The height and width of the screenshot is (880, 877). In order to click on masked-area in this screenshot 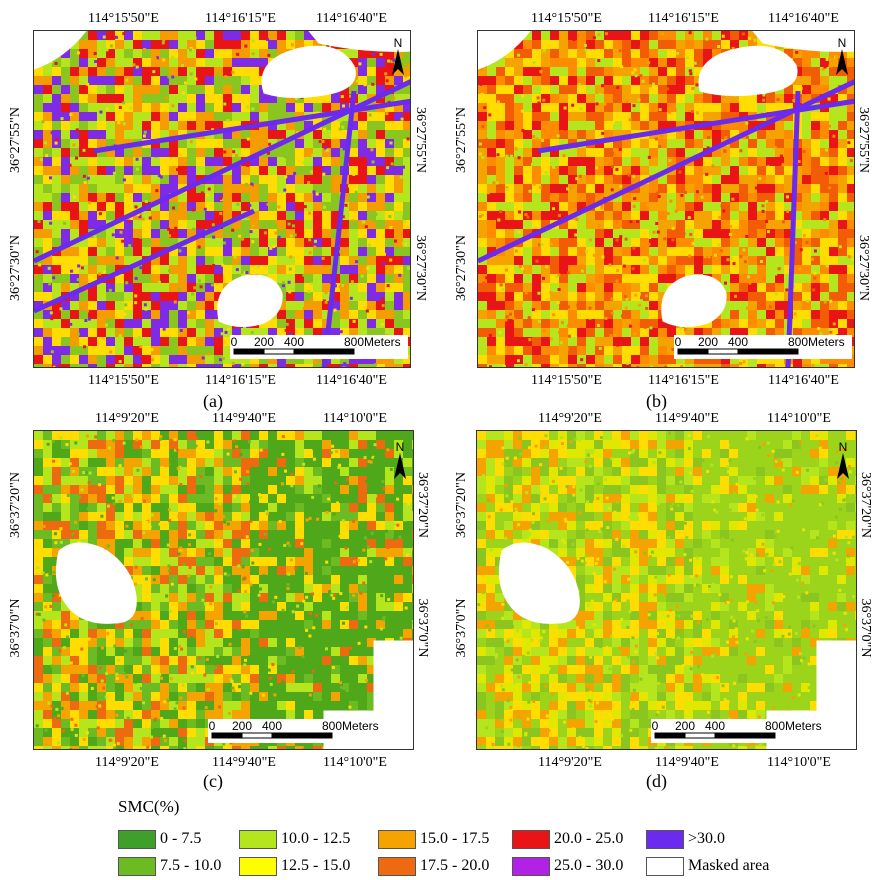, I will do `click(803, 41)`.